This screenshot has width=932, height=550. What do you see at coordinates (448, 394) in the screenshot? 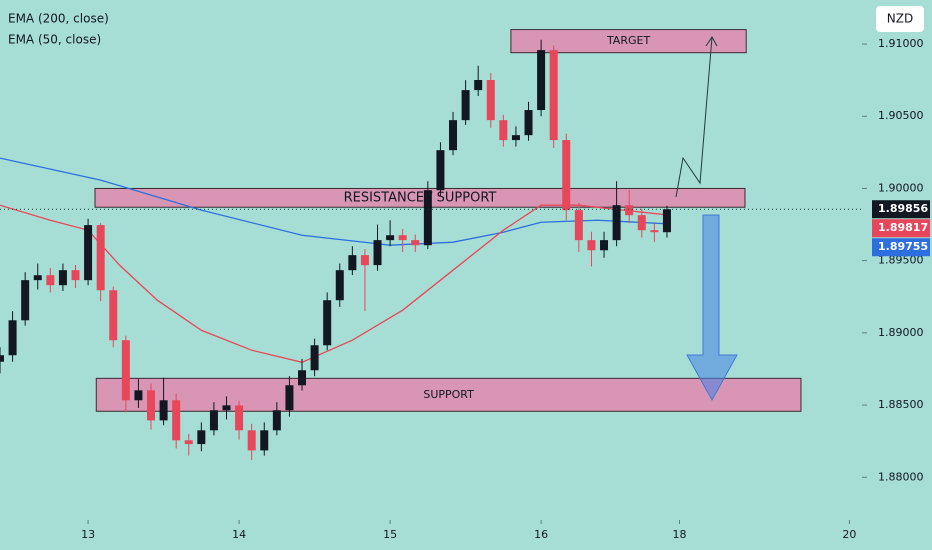
I see `zone-label: SUPPORT` at bounding box center [448, 394].